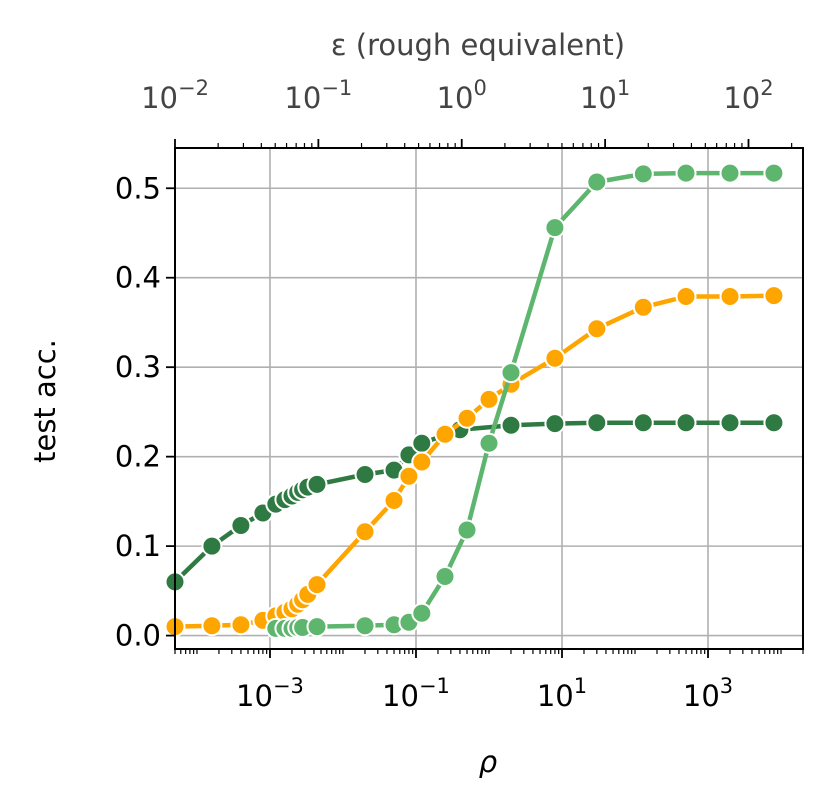 The height and width of the screenshot is (805, 832). What do you see at coordinates (145, 412) in the screenshot?
I see `y-axis: 0.0 0.1 0.2 0.3 0.4 0.5` at bounding box center [145, 412].